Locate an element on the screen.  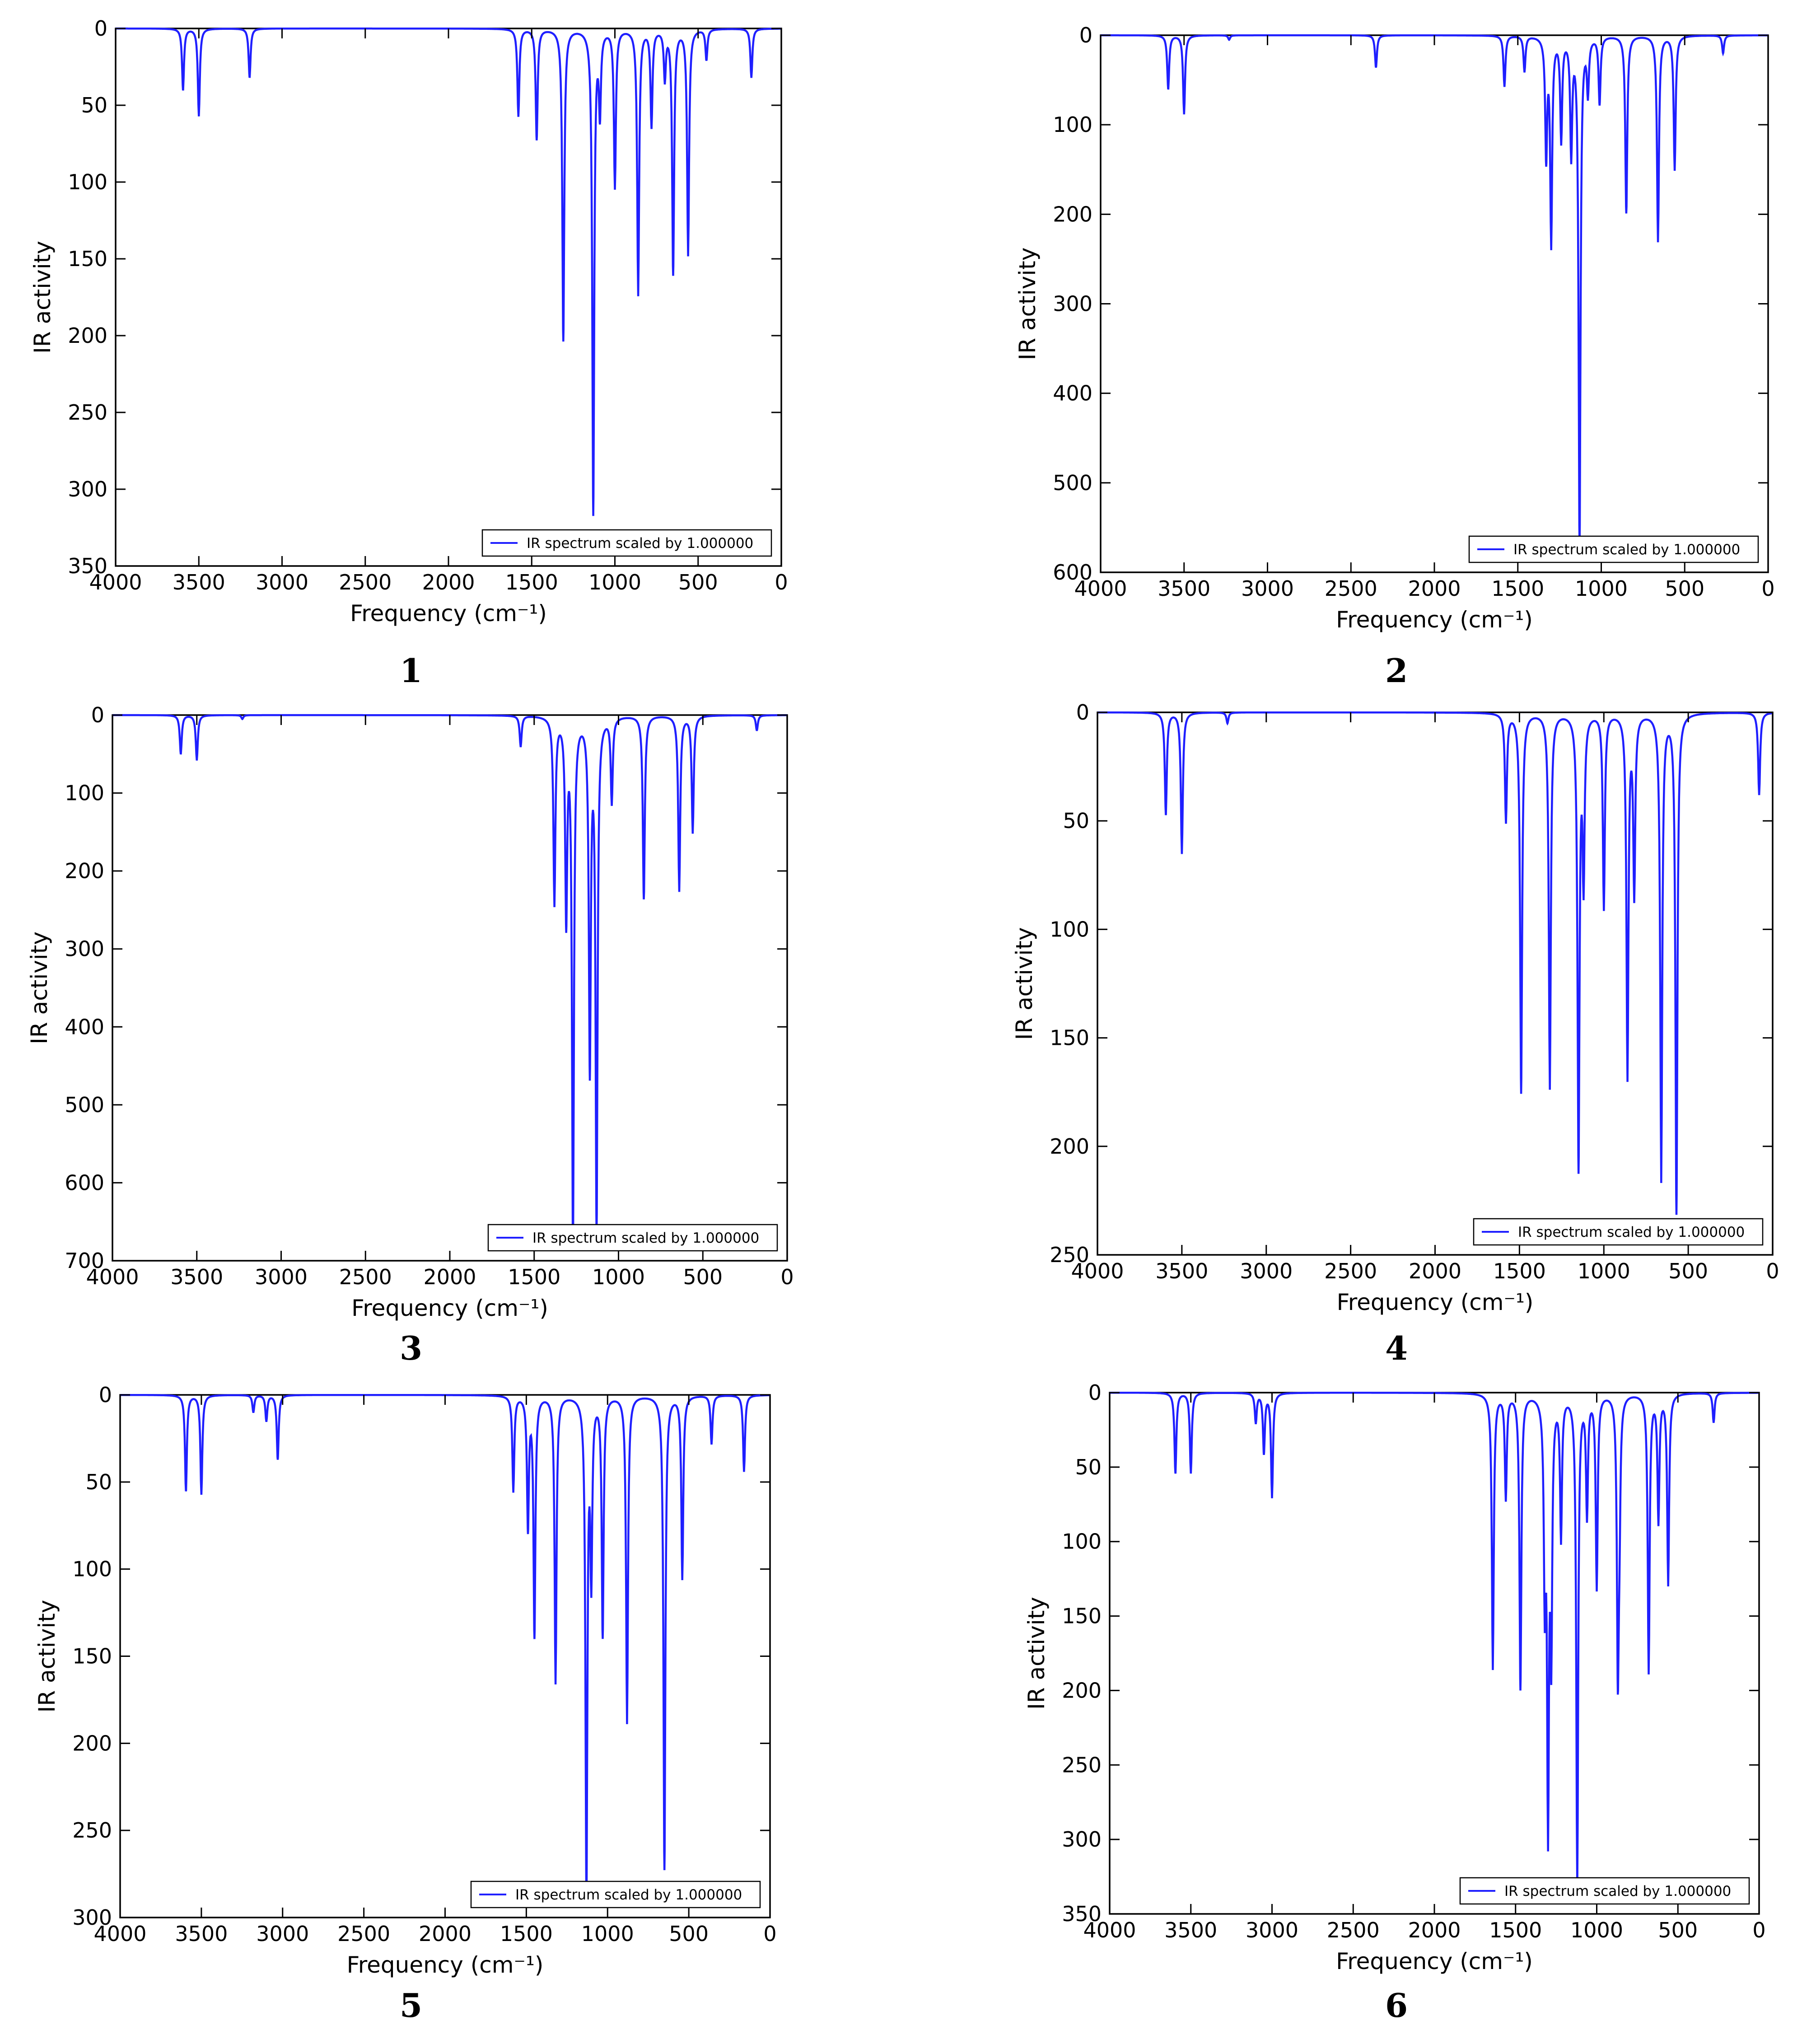
panel-label: 4 is located at coordinates (1396, 1348).